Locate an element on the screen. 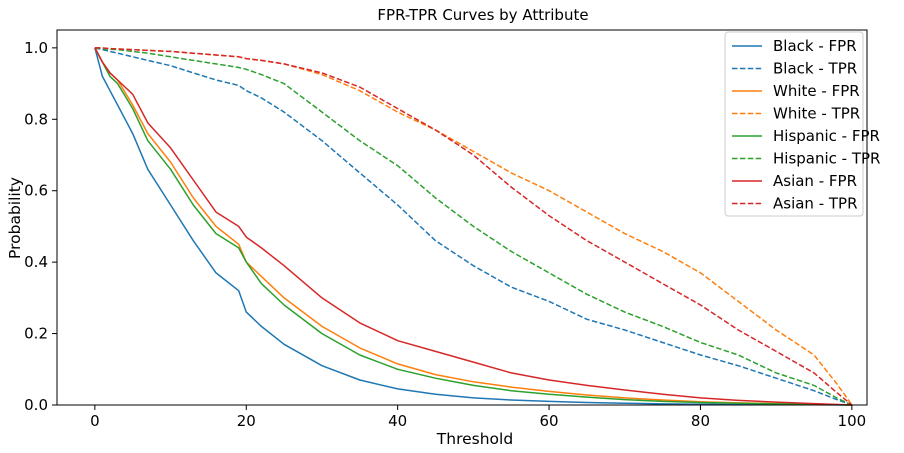 Image resolution: width=904 pixels, height=453 pixels. y-tick-label: 0.6 is located at coordinates (36, 191).